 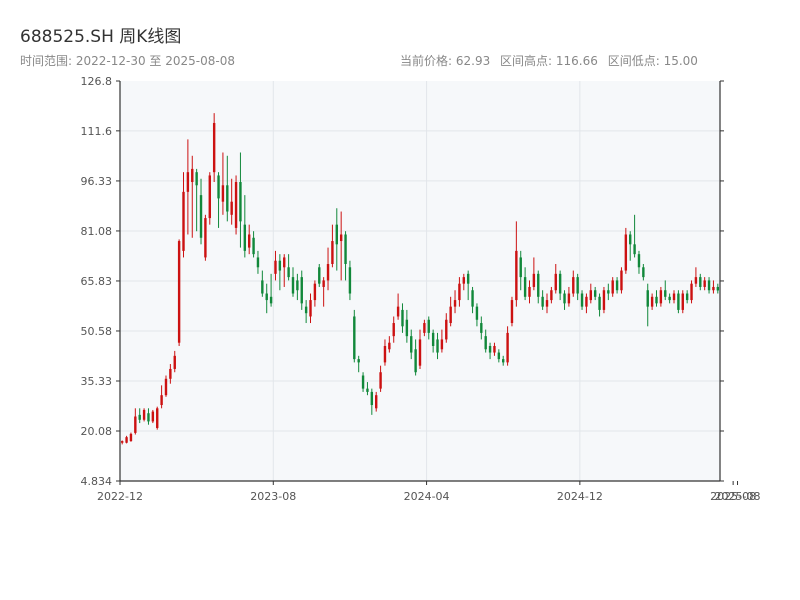 What do you see at coordinates (101, 37) in the screenshot?
I see `chart-title: 688525.SH 周K线图` at bounding box center [101, 37].